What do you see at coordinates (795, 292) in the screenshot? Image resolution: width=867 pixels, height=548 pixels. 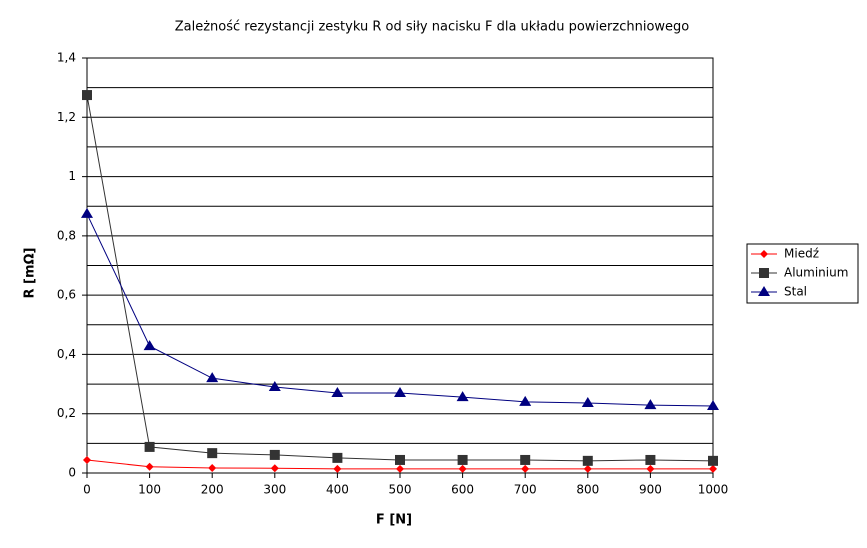 I see `legend-label: Stal` at bounding box center [795, 292].